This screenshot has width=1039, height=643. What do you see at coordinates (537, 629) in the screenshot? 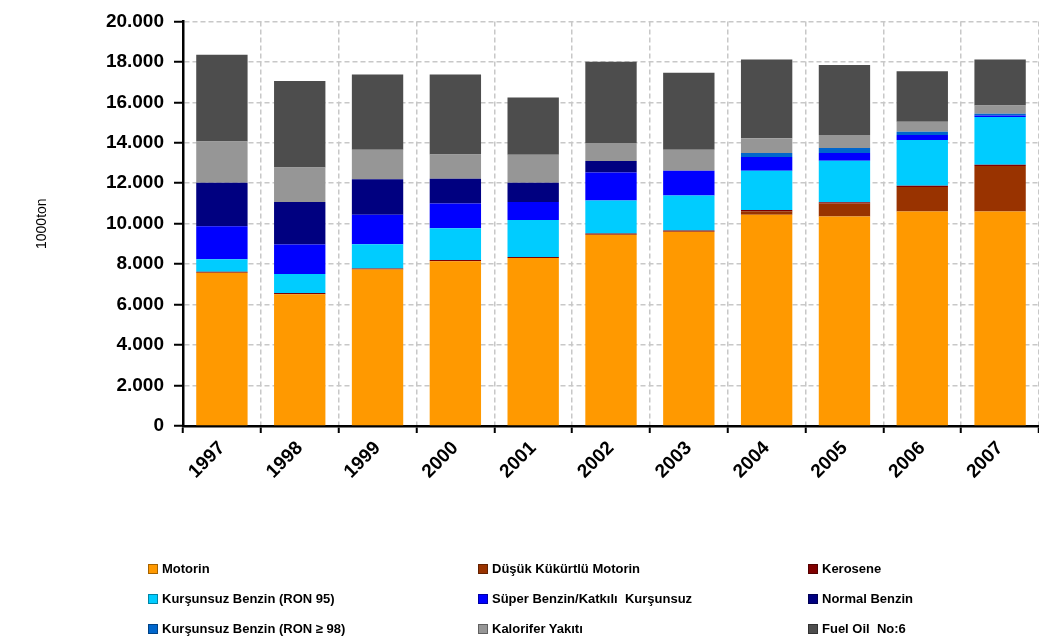
I see `legend-label: Kalorifer Yakıtı` at bounding box center [537, 629].